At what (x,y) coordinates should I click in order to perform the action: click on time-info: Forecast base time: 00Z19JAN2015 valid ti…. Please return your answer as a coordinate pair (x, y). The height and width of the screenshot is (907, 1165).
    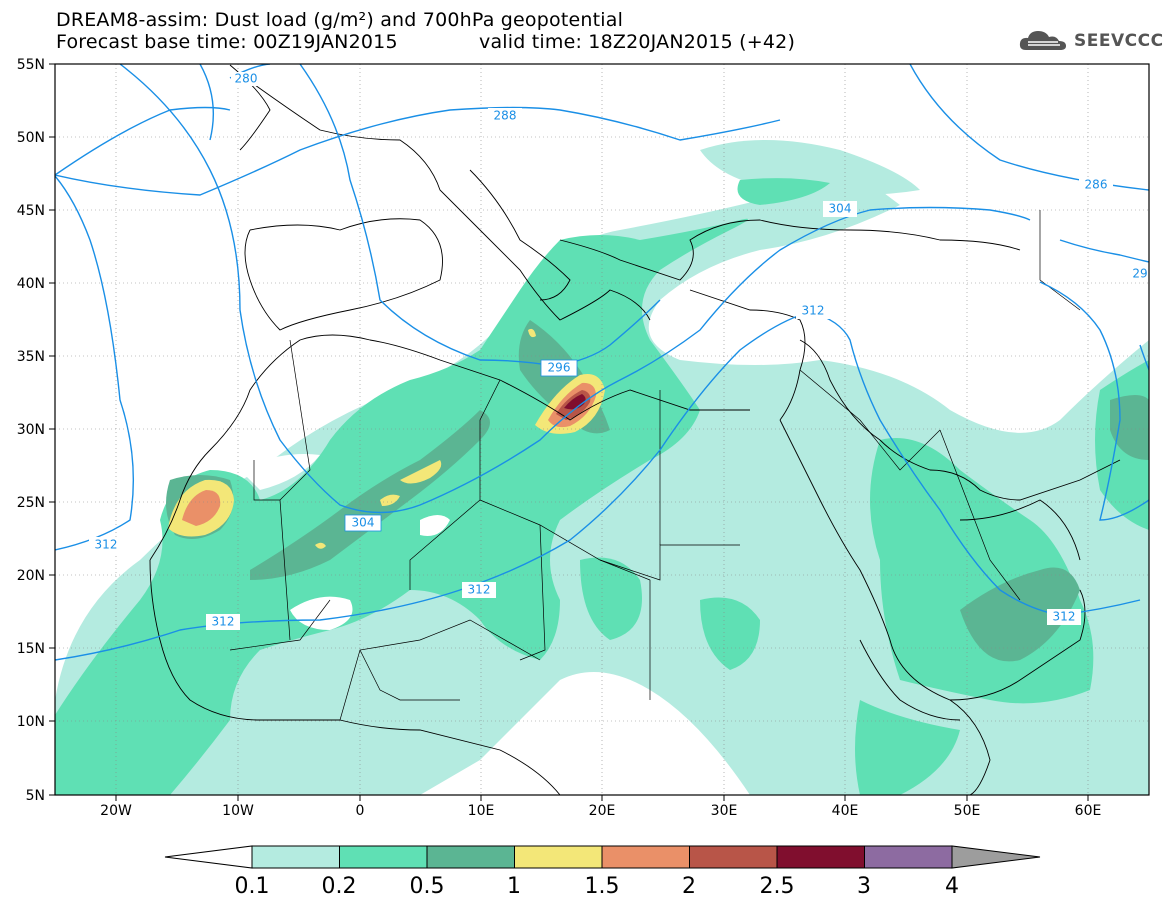
    Looking at the image, I should click on (425, 42).